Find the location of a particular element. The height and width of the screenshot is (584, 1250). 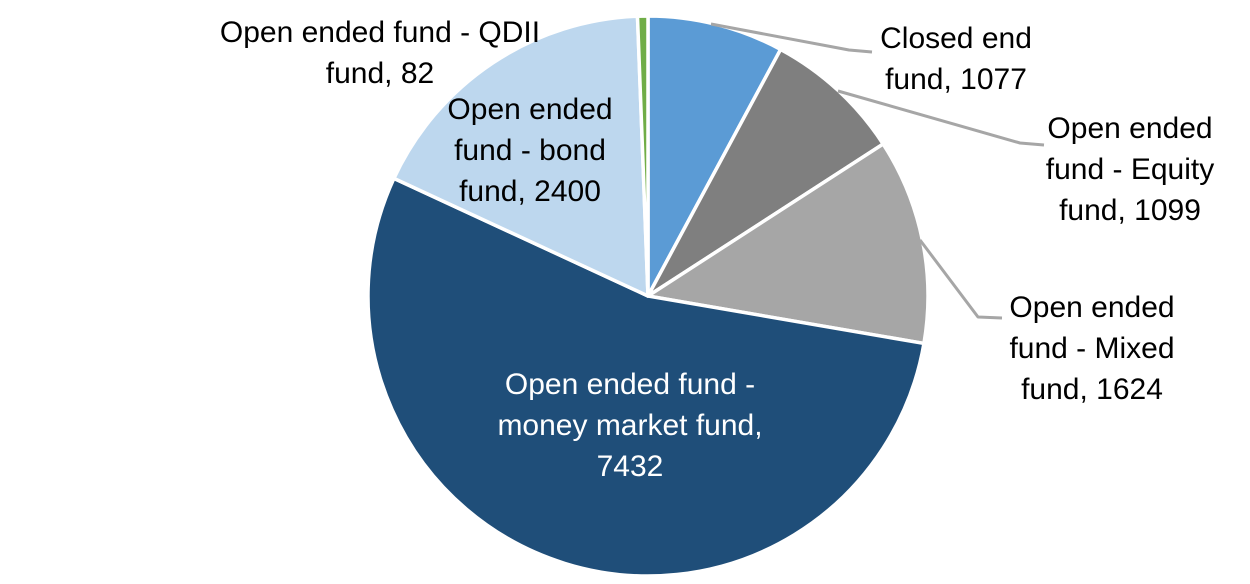

label-mixed-fund-line: Open ended is located at coordinates (1092, 307).